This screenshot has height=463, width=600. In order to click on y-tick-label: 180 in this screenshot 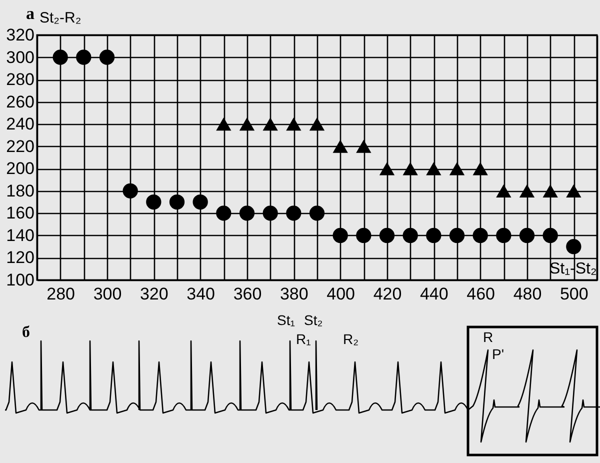, I will do `click(20, 190)`.